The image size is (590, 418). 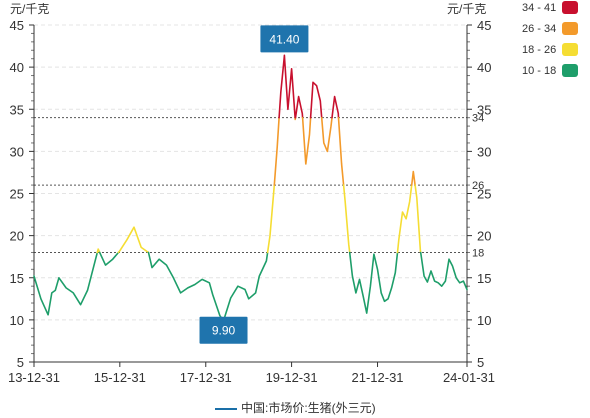 I want to click on x-tick-label: 15-12-31, so click(x=120, y=377).